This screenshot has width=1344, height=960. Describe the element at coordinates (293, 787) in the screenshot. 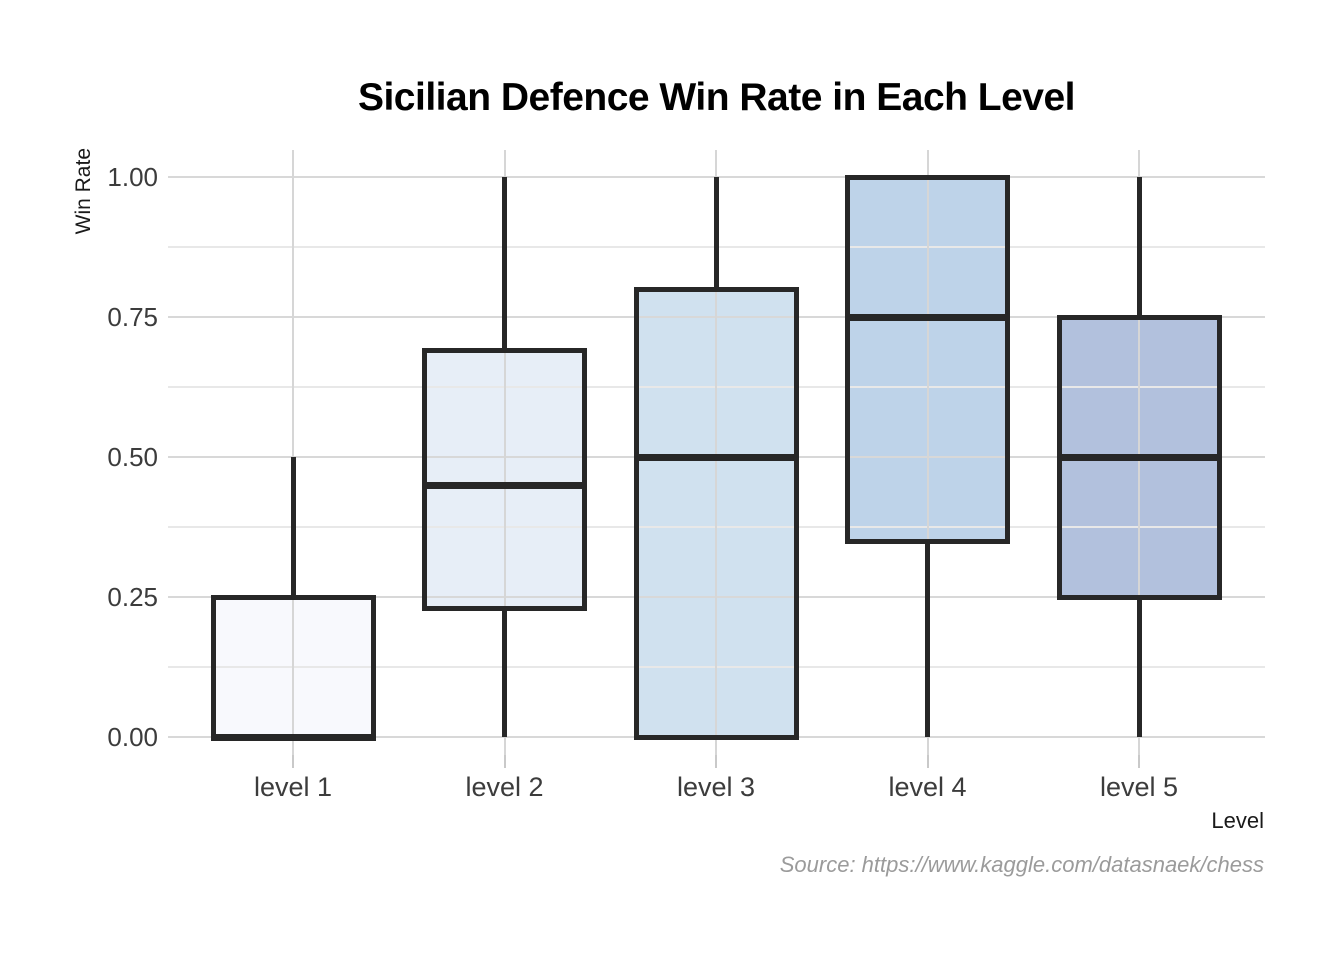

I see `x-tick-label: level 1` at that location.